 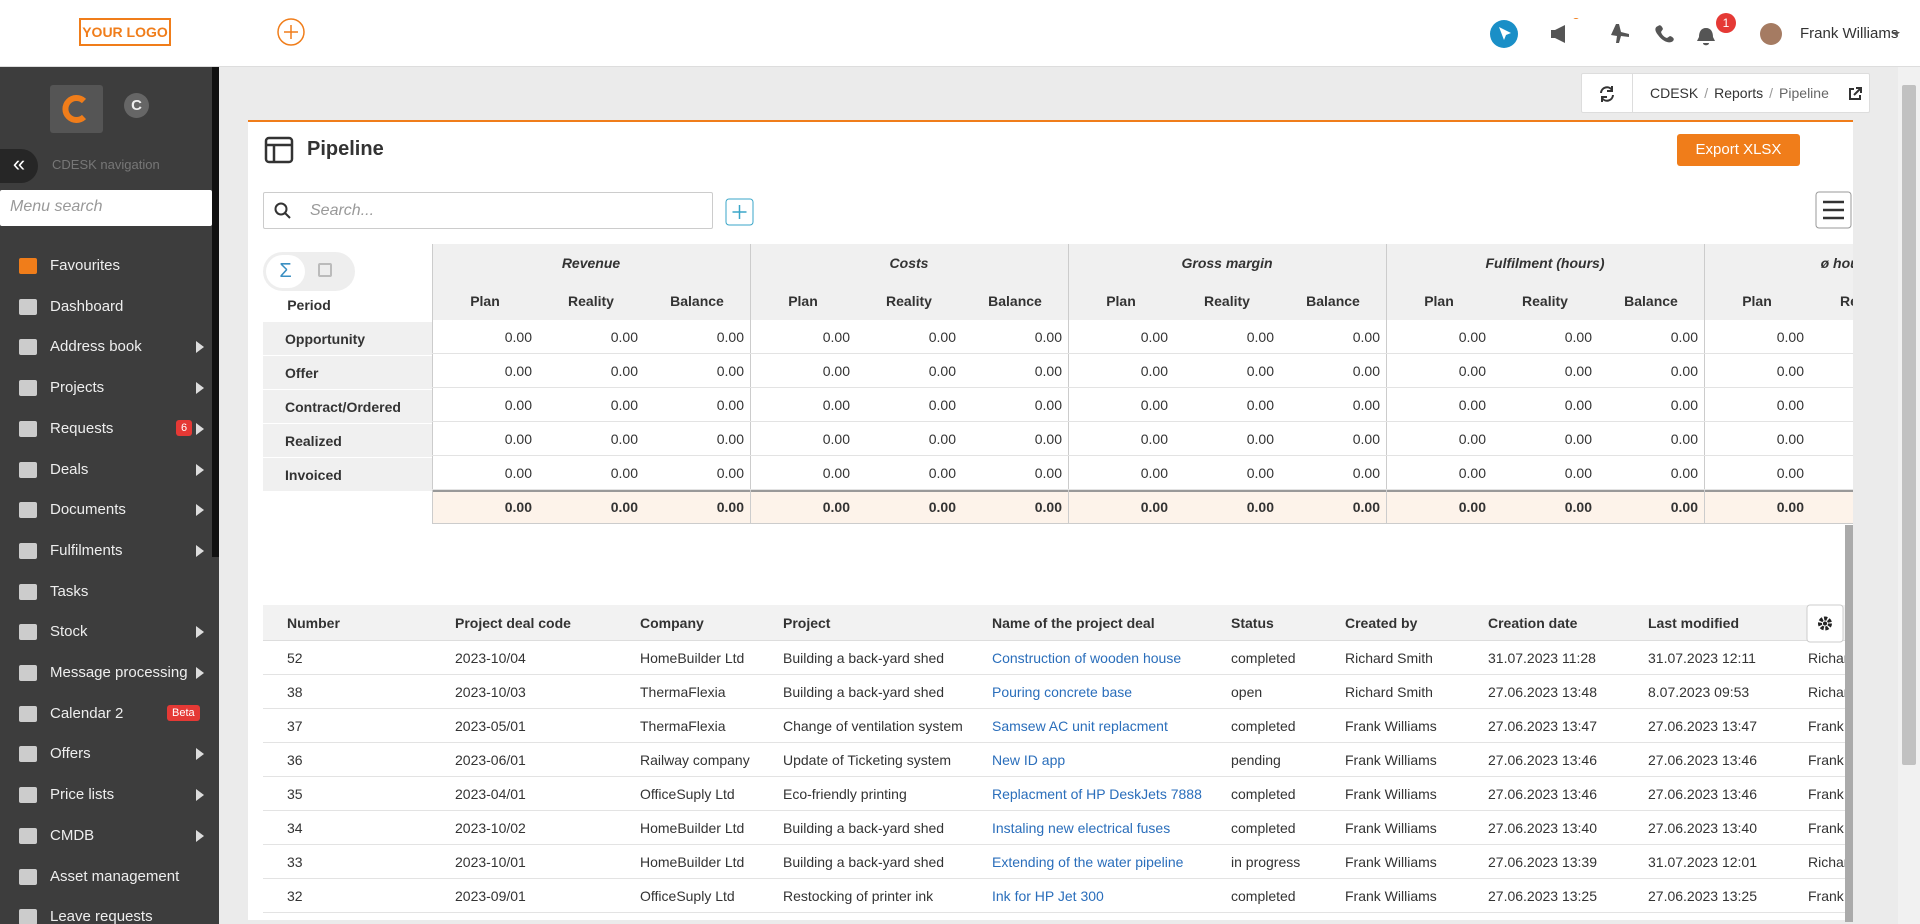 I want to click on menu-item: Documents, so click(x=106, y=510).